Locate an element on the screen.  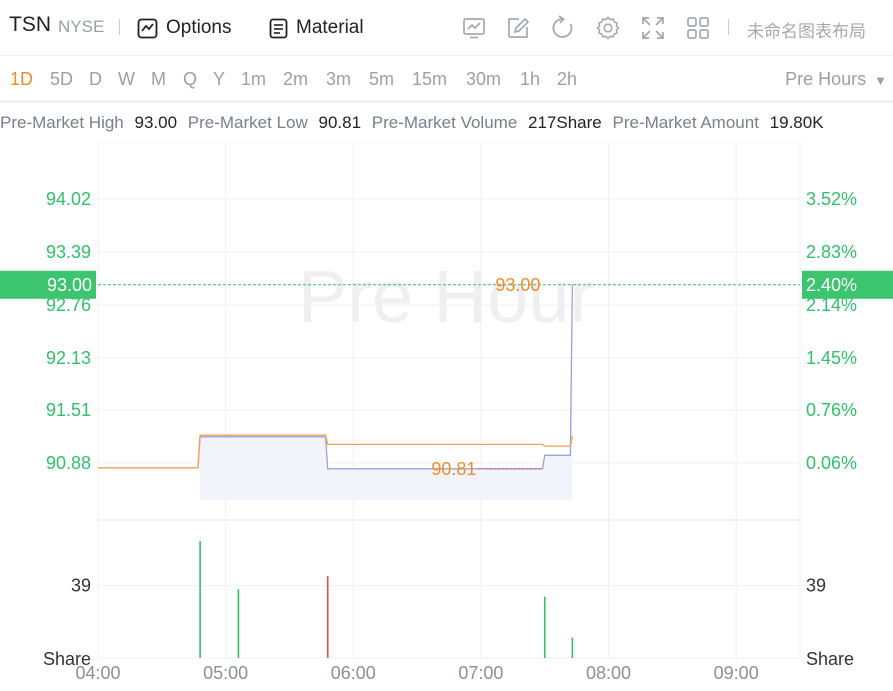
pre-market-low-label: Pre-Market Low is located at coordinates (247, 122).